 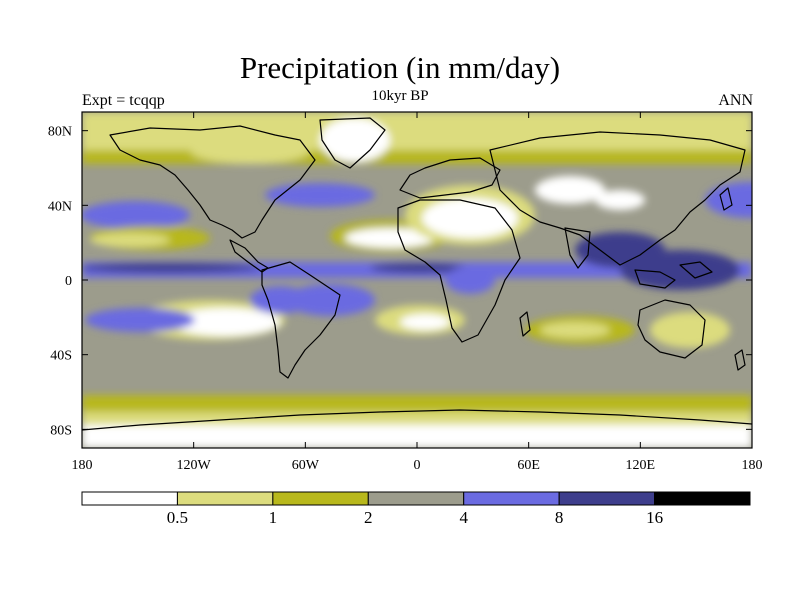 What do you see at coordinates (641, 465) in the screenshot?
I see `lon-tick-label: 120E` at bounding box center [641, 465].